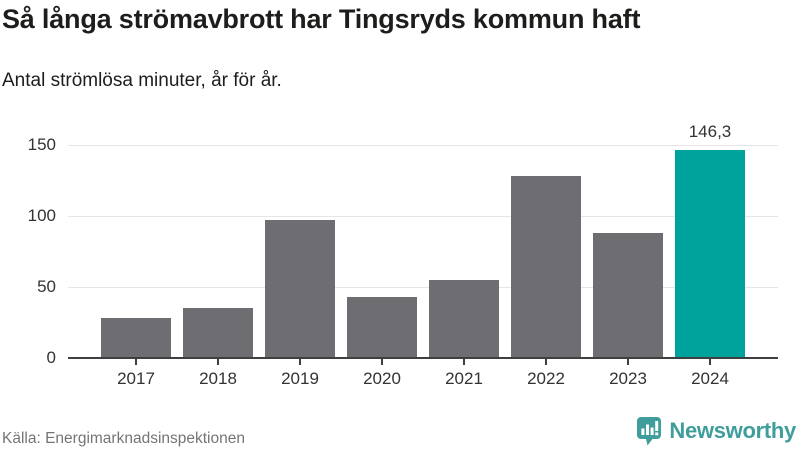  Describe the element at coordinates (710, 378) in the screenshot. I see `x-tick-label-2024: 2024` at that location.